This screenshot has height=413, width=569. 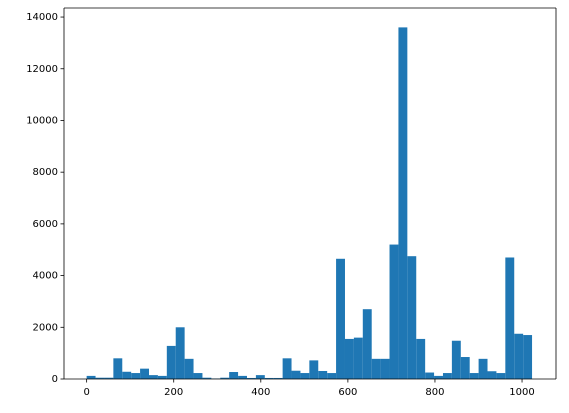 I want to click on y-tick-label: 14000, so click(x=42, y=17).